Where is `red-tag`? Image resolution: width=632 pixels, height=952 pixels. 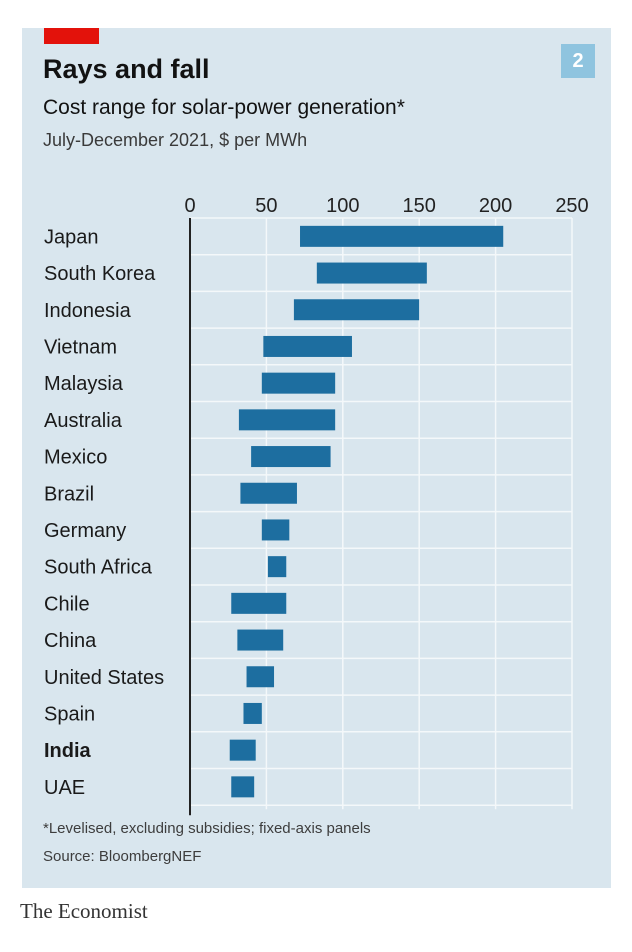
red-tag is located at coordinates (71, 36).